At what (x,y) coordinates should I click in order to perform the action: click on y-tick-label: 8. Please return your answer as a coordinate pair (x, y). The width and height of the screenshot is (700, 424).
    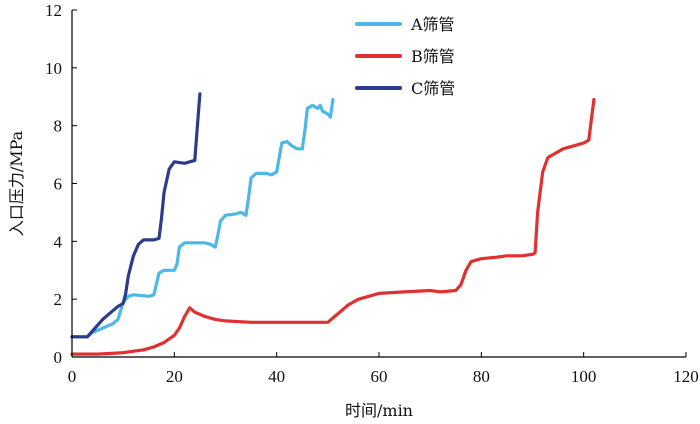
    Looking at the image, I should click on (58, 126).